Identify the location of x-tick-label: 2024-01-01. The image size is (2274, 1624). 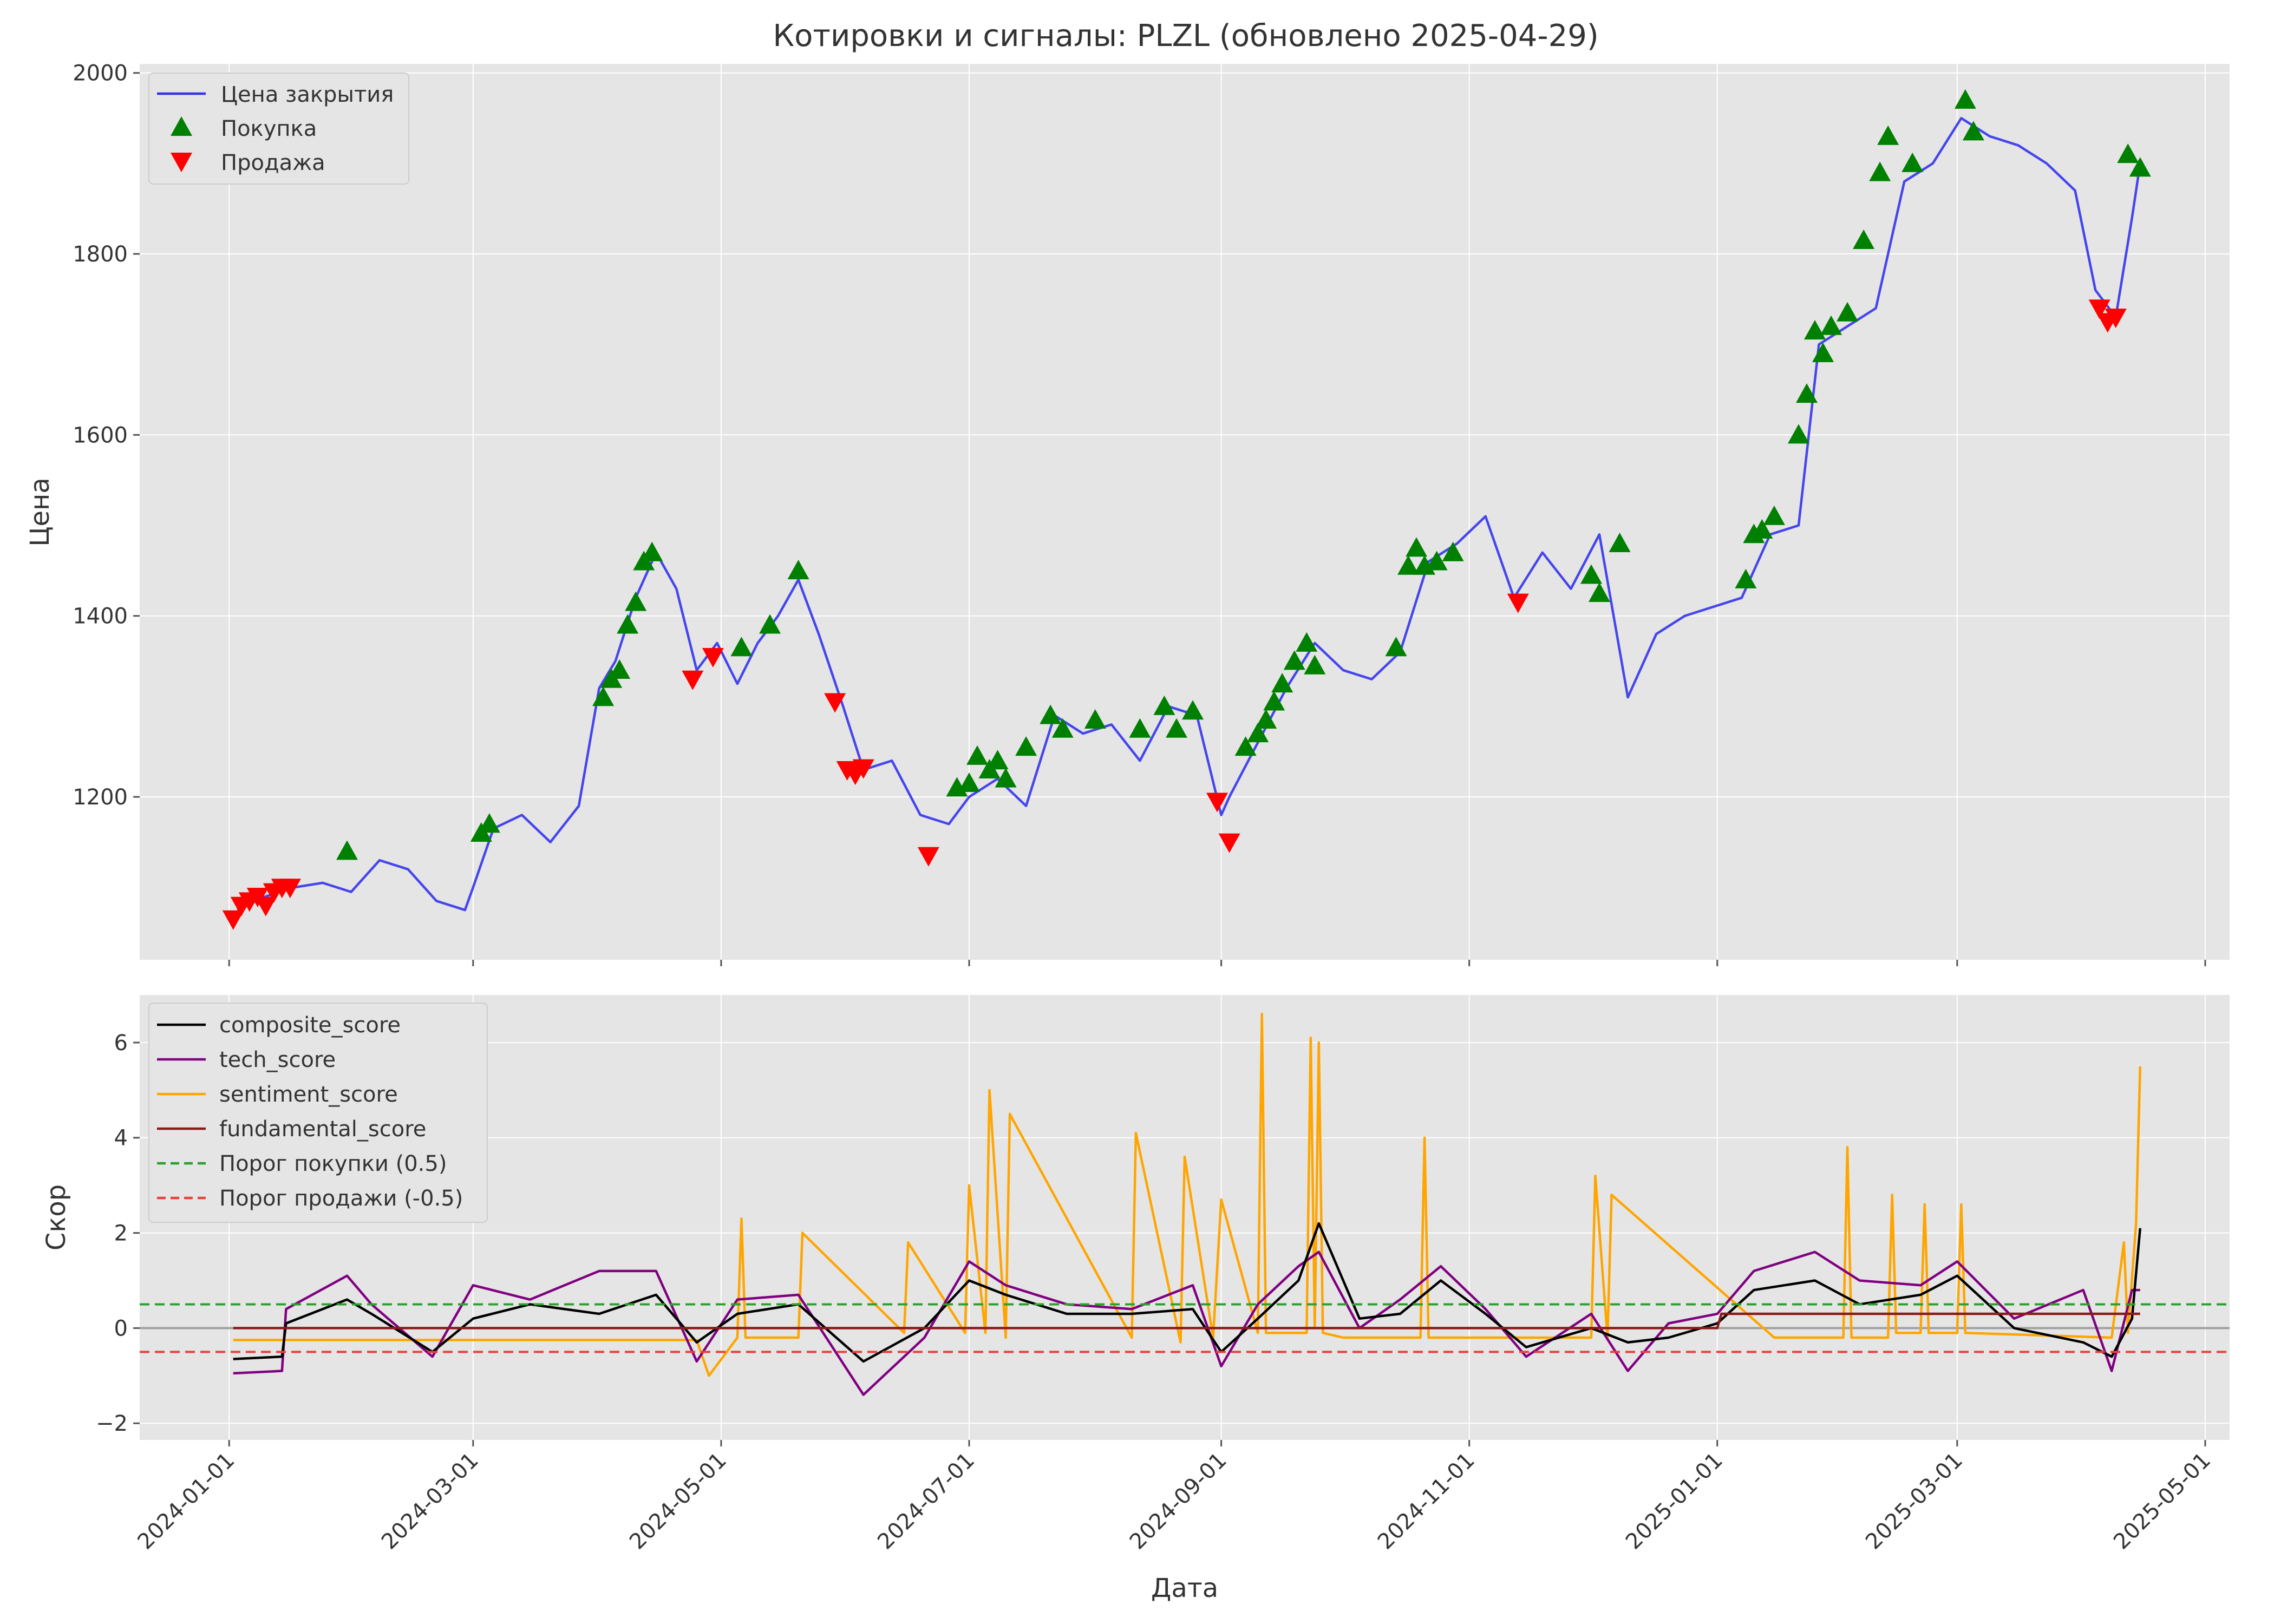
(186, 1501).